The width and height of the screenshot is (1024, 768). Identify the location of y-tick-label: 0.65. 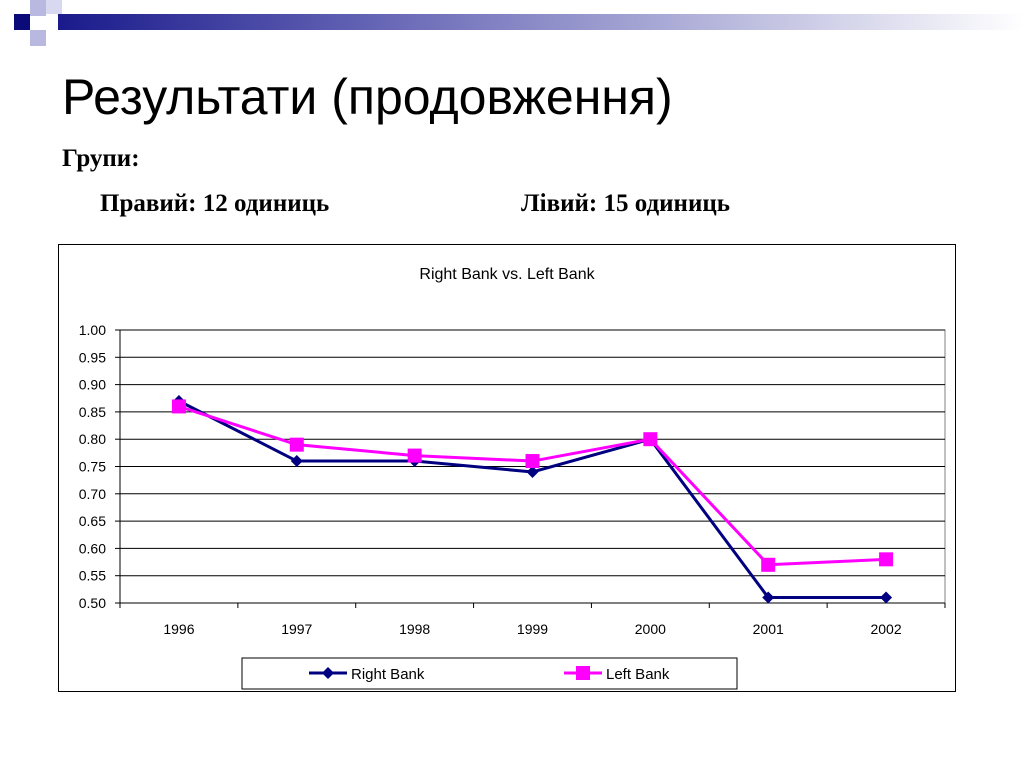
(92, 521).